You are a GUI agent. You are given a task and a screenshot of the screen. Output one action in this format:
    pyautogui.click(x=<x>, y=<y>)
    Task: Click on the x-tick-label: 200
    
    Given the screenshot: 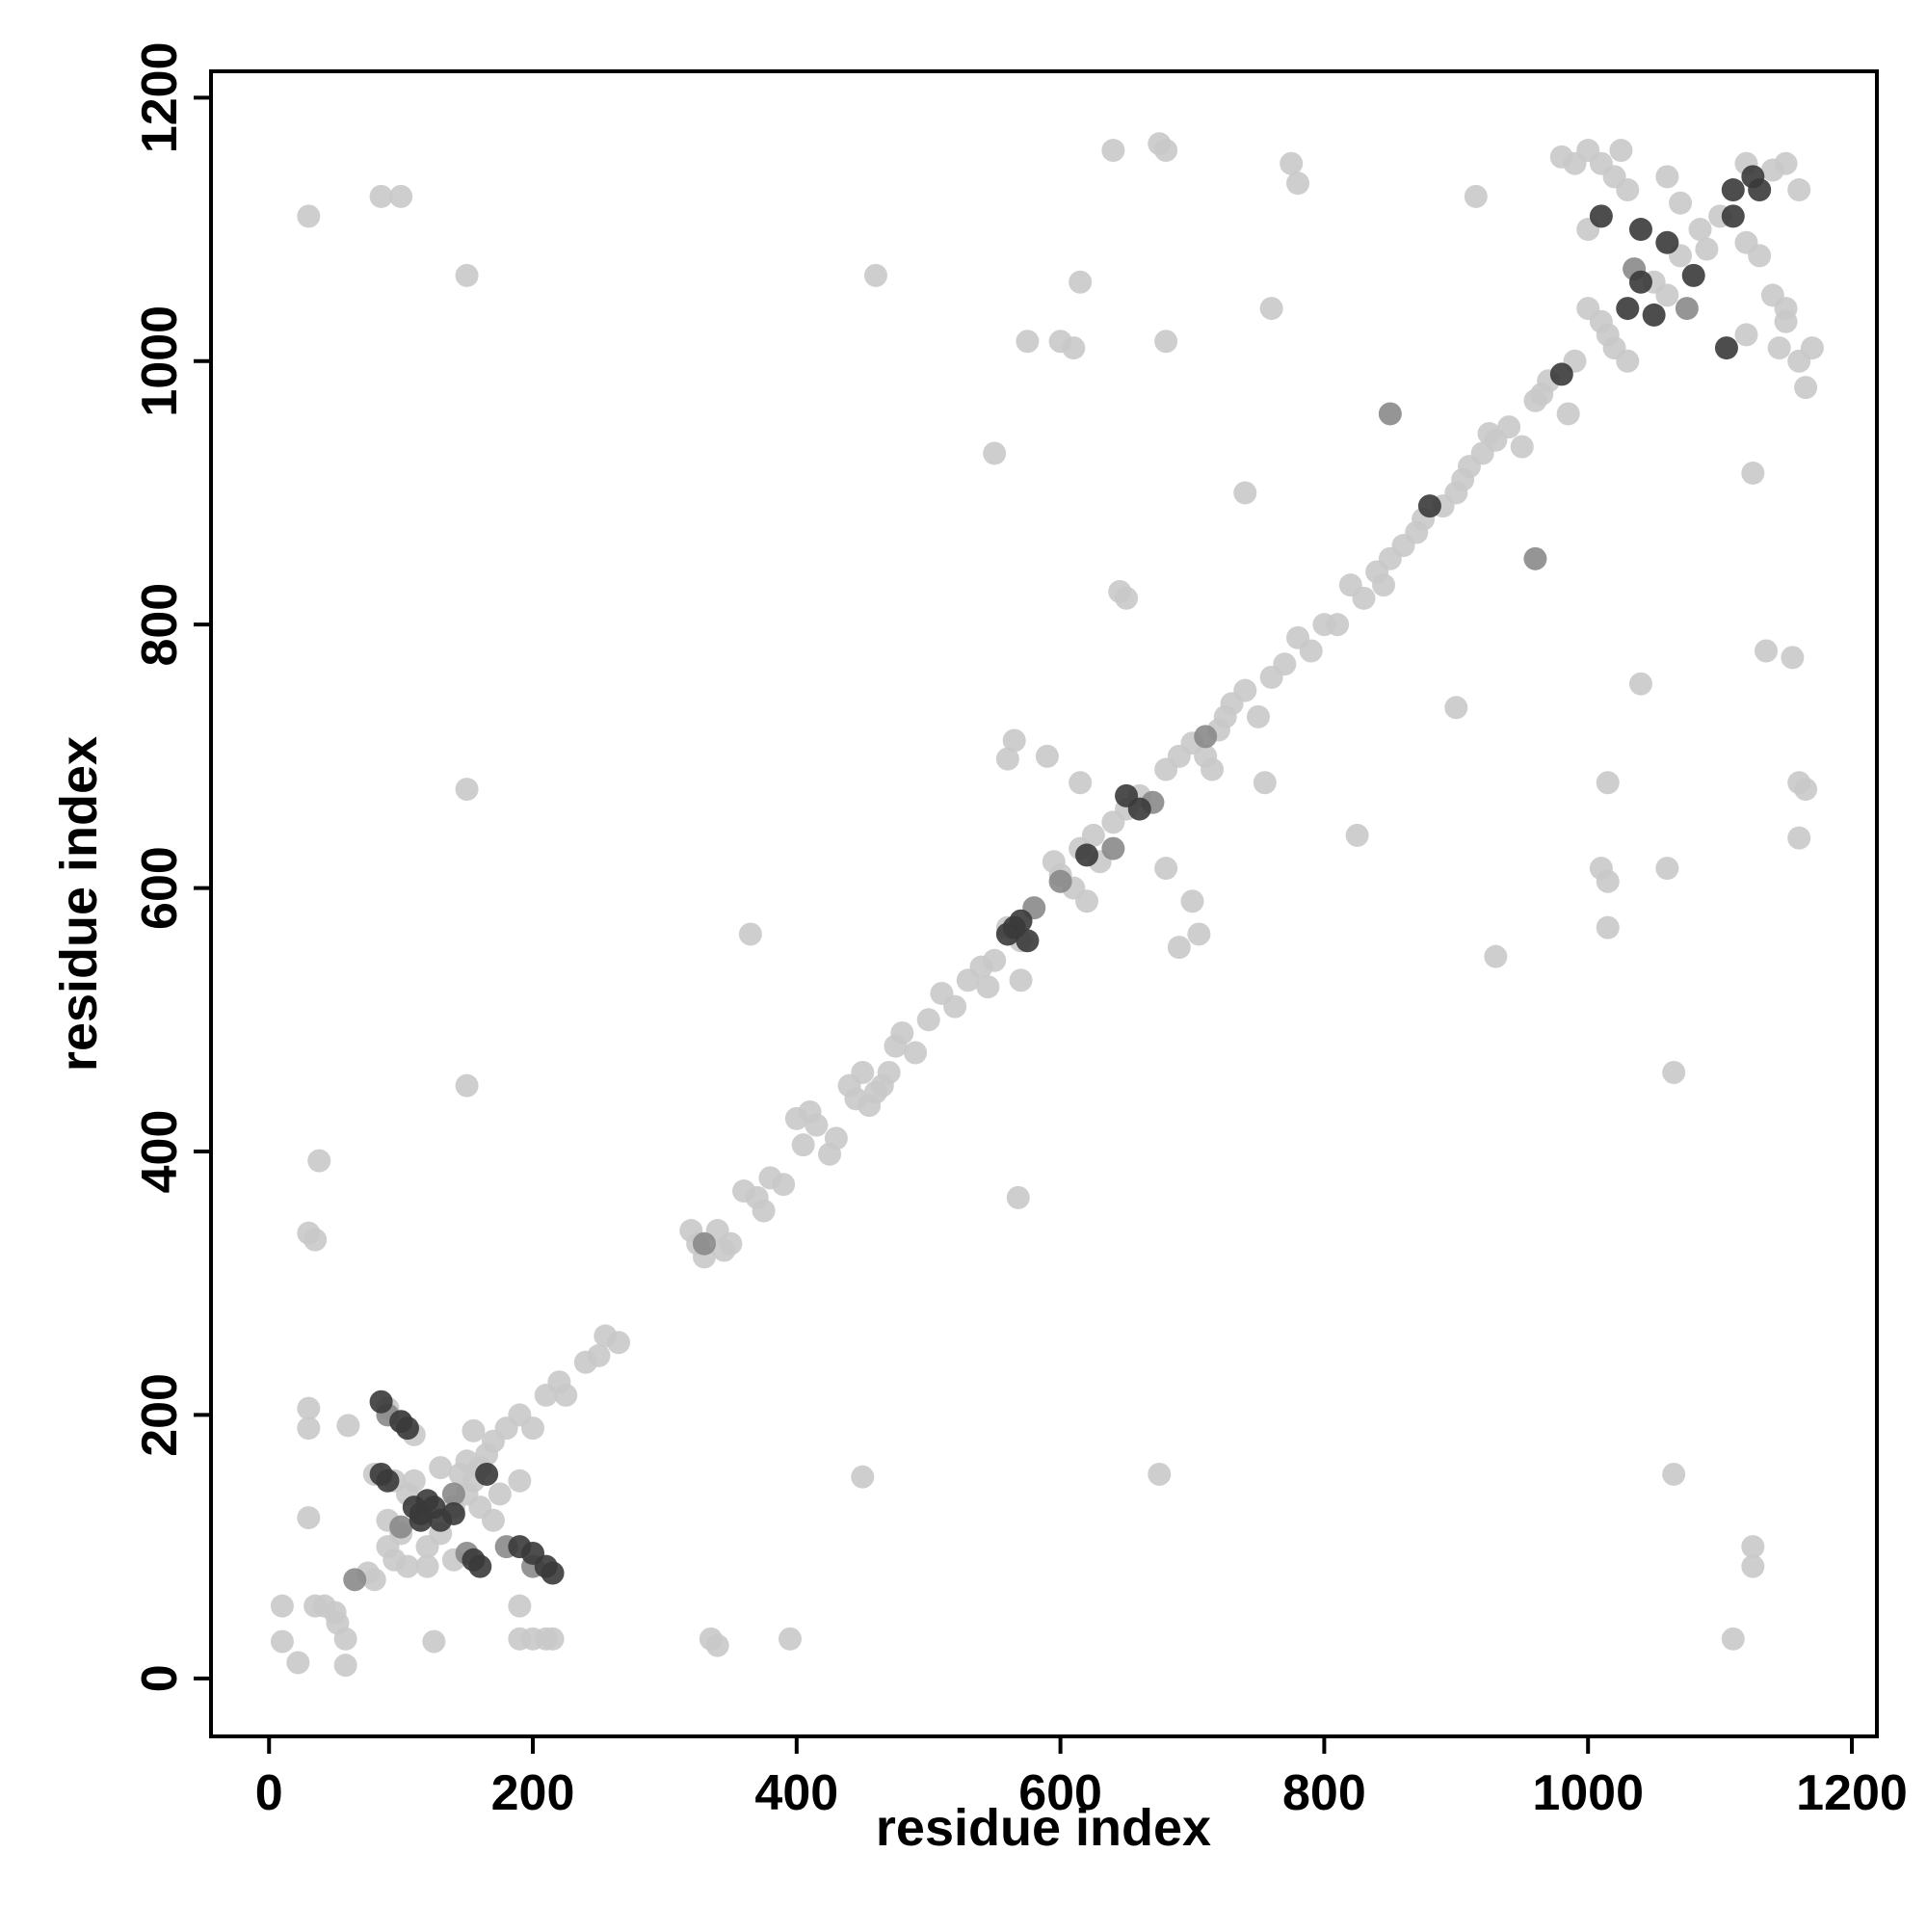 What is the action you would take?
    pyautogui.click(x=533, y=1793)
    